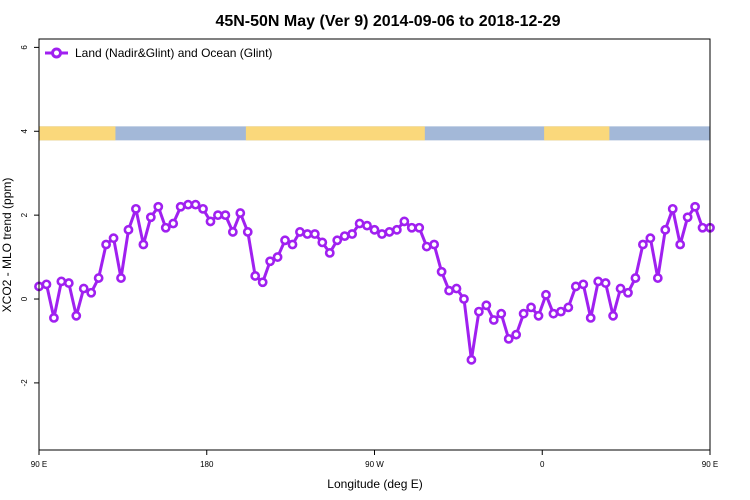 The image size is (750, 500). I want to click on x-axis-label: Longitude (deg E), so click(374, 484).